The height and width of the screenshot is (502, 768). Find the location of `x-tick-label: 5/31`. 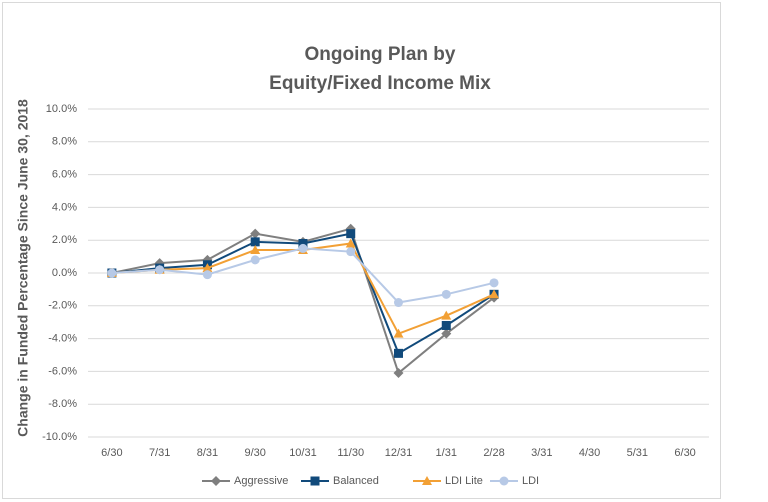

x-tick-label: 5/31 is located at coordinates (637, 453).